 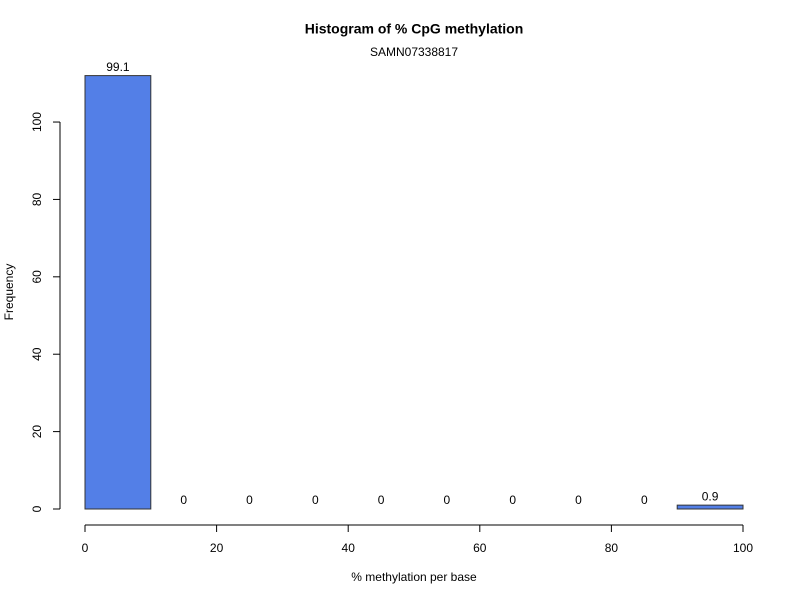 I want to click on x-tick-label: 80, so click(x=612, y=548).